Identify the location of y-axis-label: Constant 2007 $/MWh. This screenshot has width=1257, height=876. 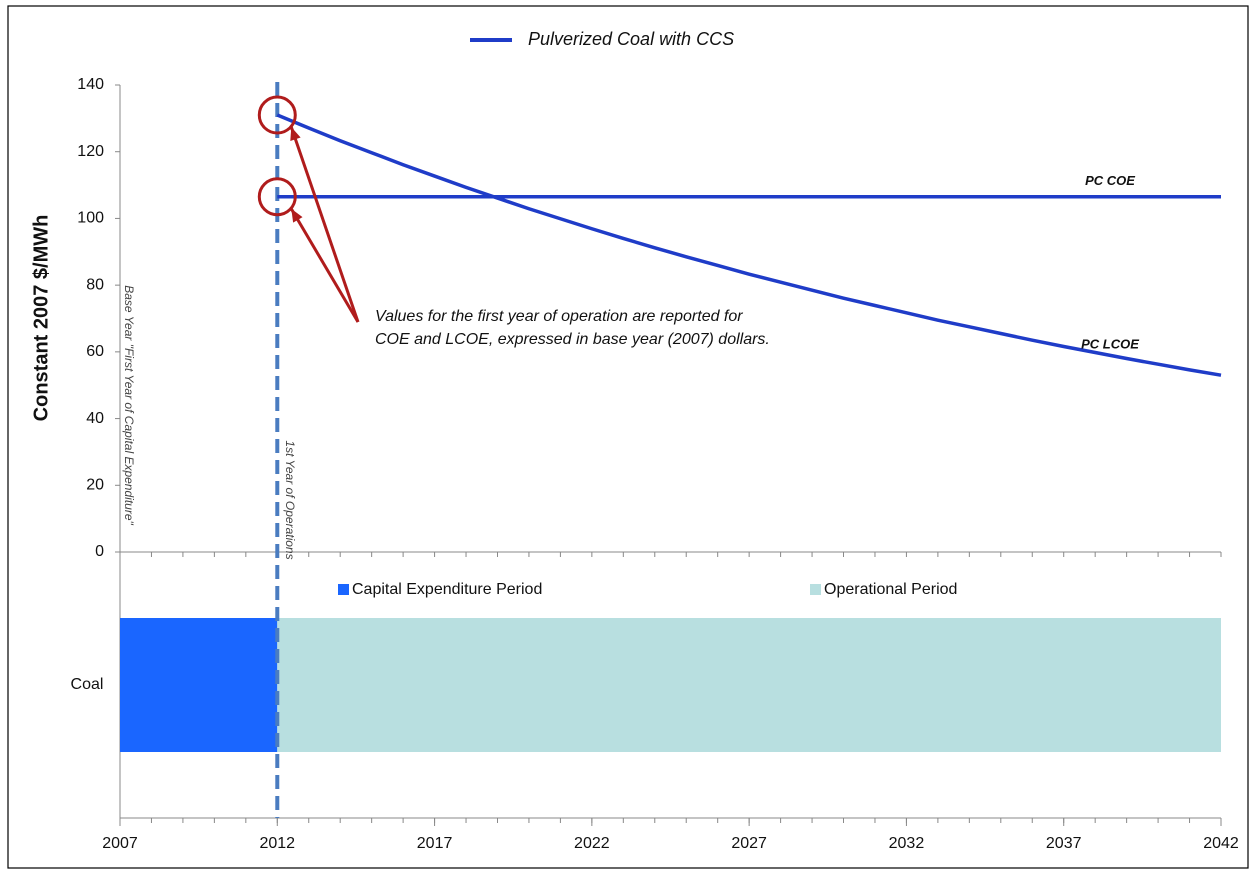
(41, 318).